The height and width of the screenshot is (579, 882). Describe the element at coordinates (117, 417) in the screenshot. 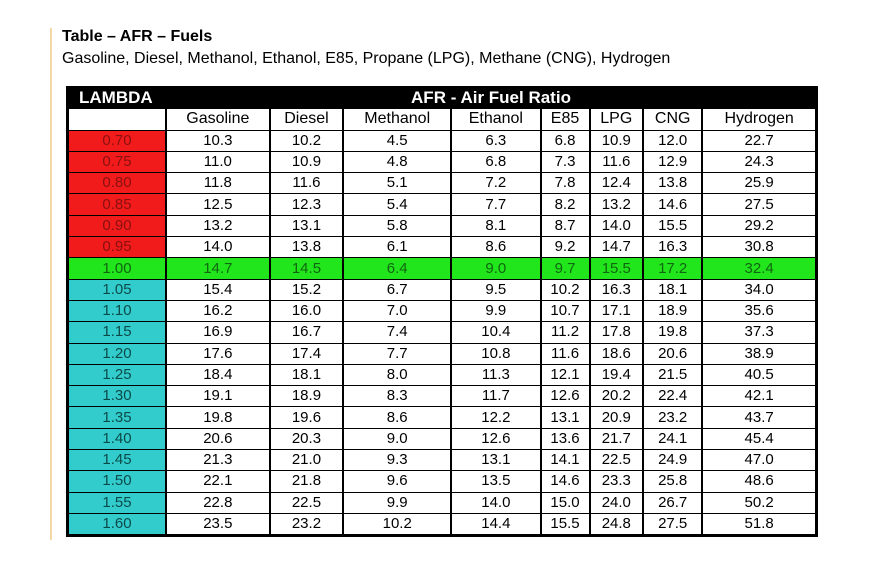

I see `lambda-cell: 1.35` at that location.